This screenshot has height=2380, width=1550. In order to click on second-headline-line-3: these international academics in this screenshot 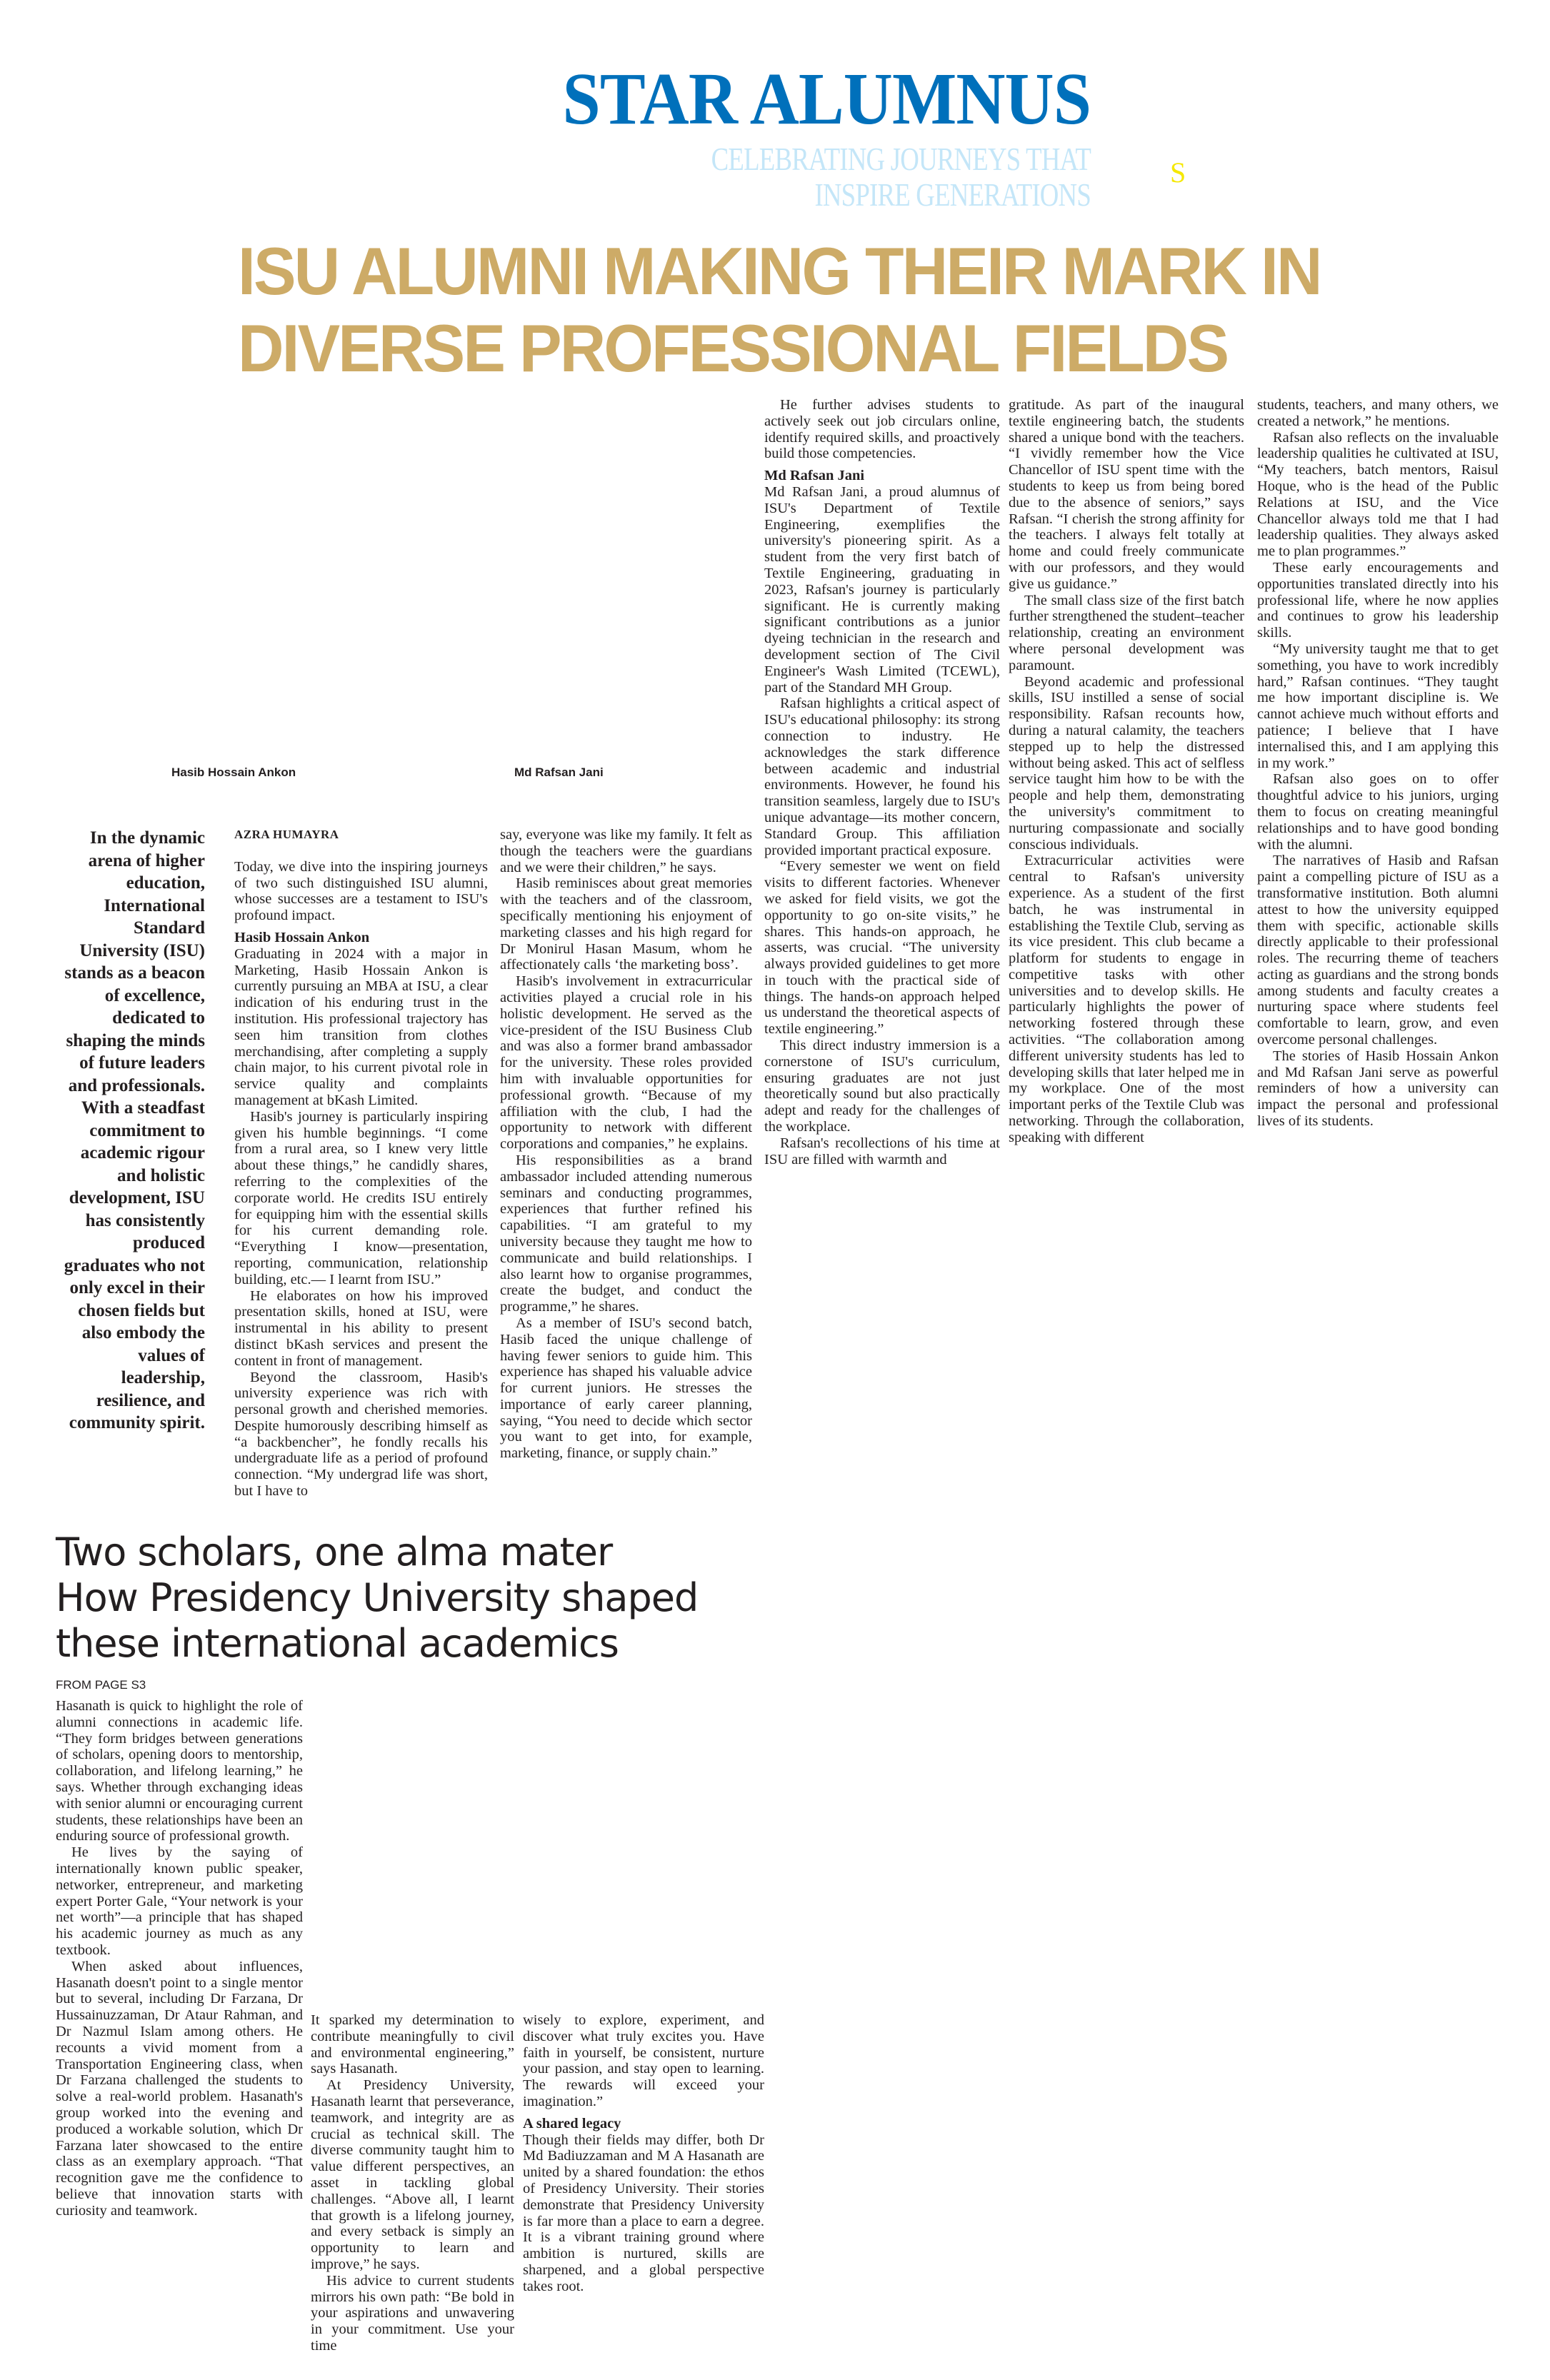, I will do `click(337, 1643)`.